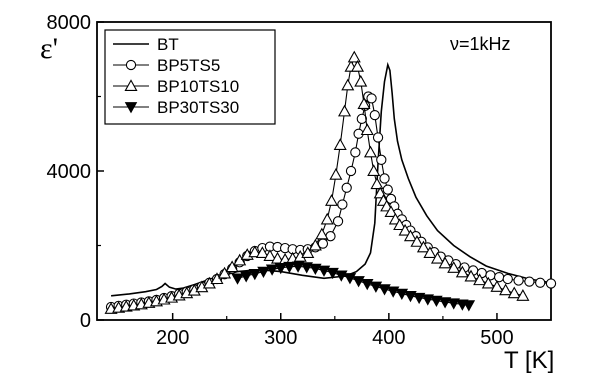  Describe the element at coordinates (69, 23) in the screenshot. I see `y-tick-label: 8000` at that location.